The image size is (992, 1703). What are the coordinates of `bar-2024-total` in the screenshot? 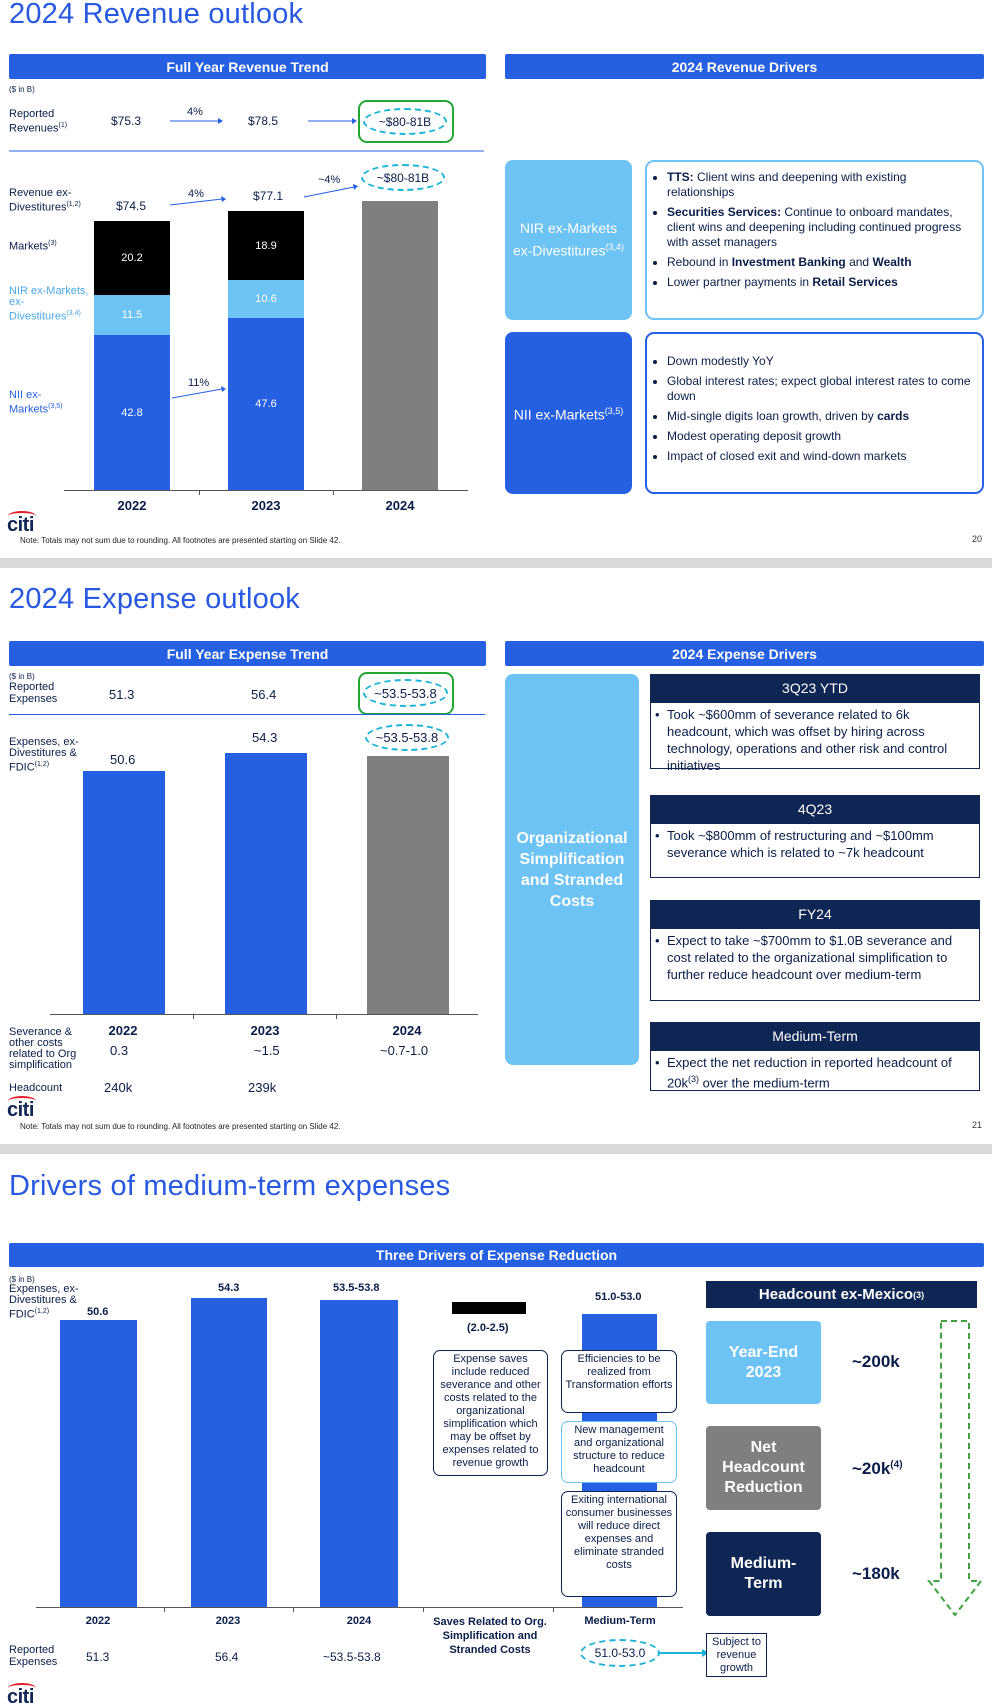 It's located at (400, 345).